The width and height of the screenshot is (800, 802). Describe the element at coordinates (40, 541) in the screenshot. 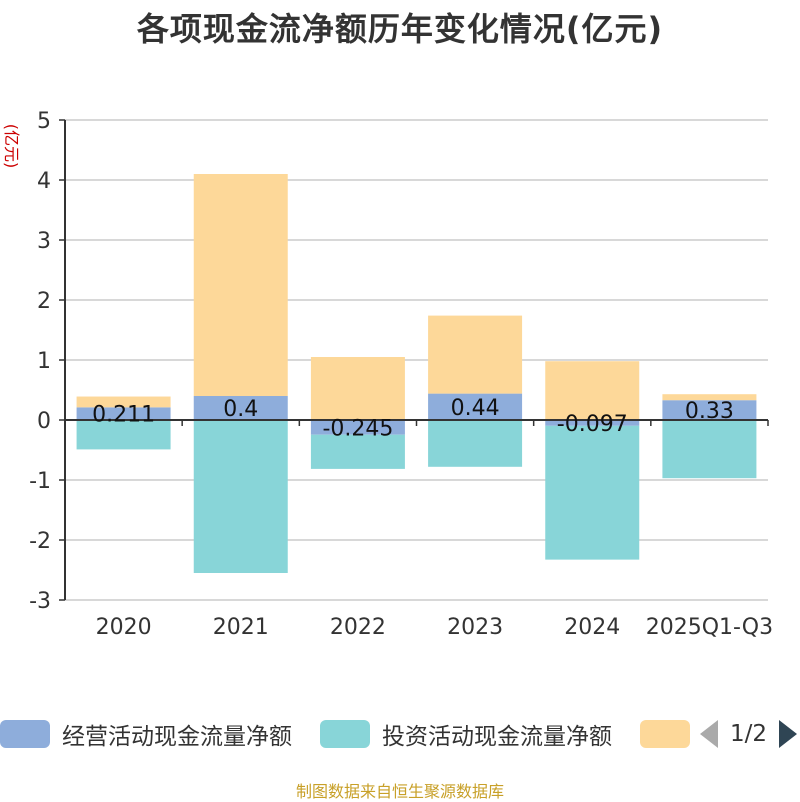

I see `y-tick-label: -2` at that location.